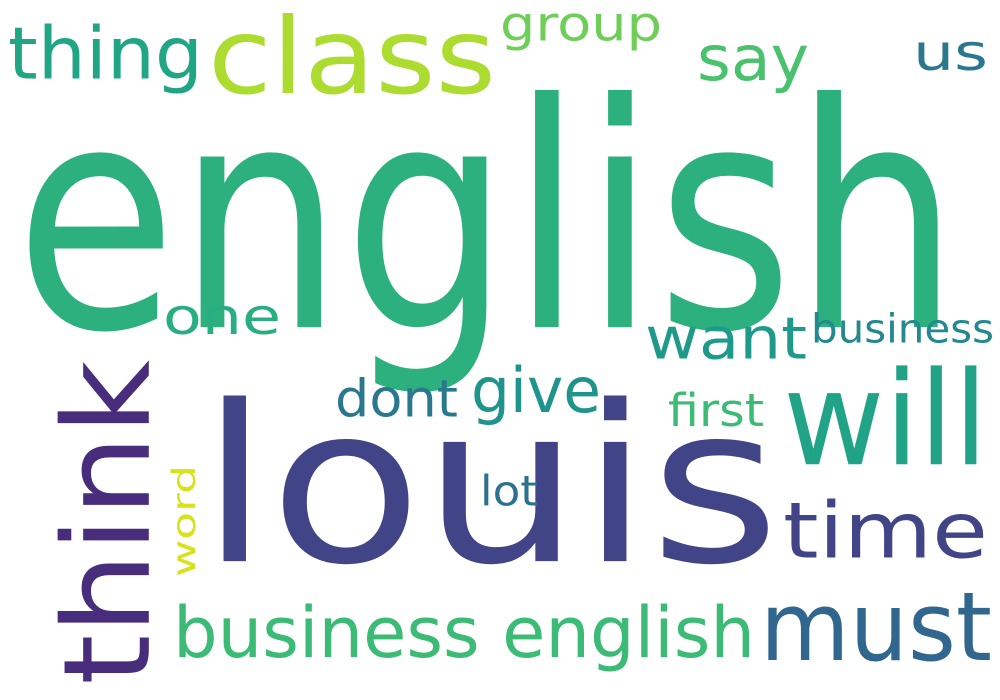 The width and height of the screenshot is (1000, 700). I want to click on word-think: think, so click(107, 522).